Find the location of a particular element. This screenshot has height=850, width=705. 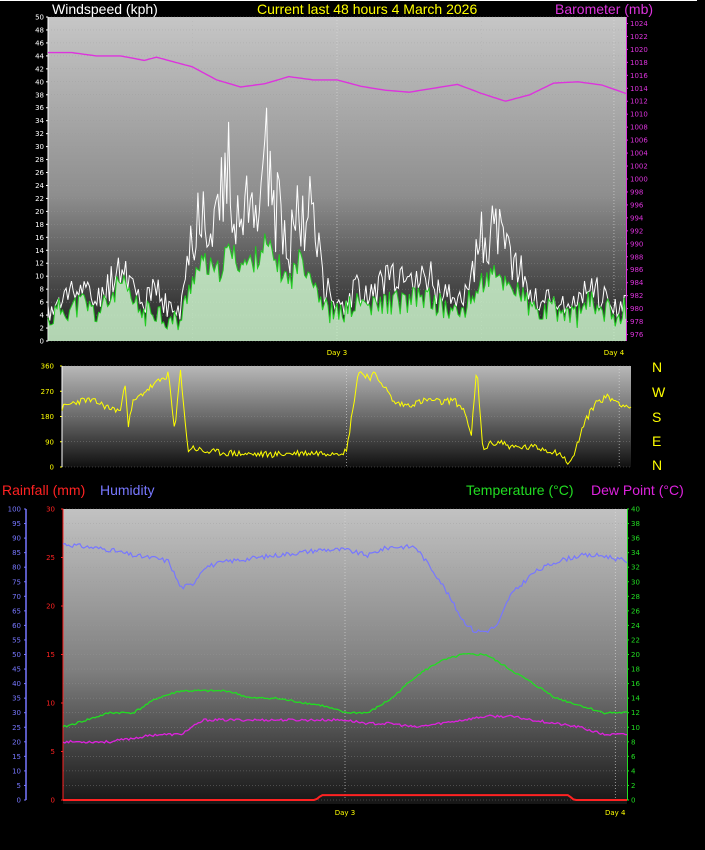

wind-tick-label: 16 is located at coordinates (39, 238).